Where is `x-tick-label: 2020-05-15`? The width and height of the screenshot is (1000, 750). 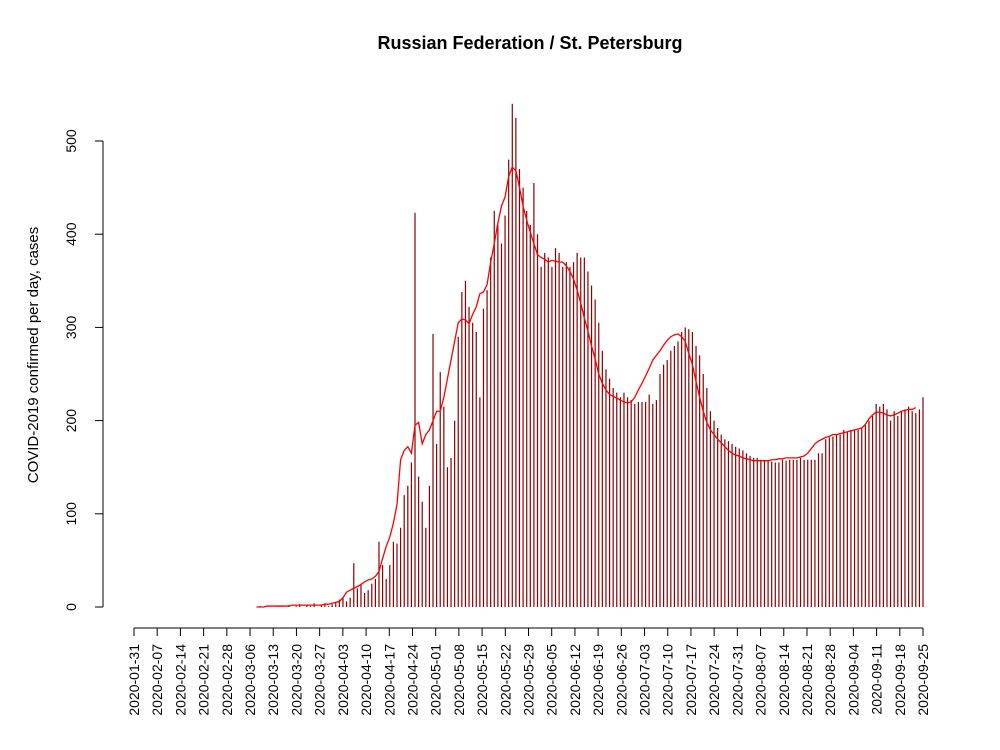 x-tick-label: 2020-05-15 is located at coordinates (482, 680).